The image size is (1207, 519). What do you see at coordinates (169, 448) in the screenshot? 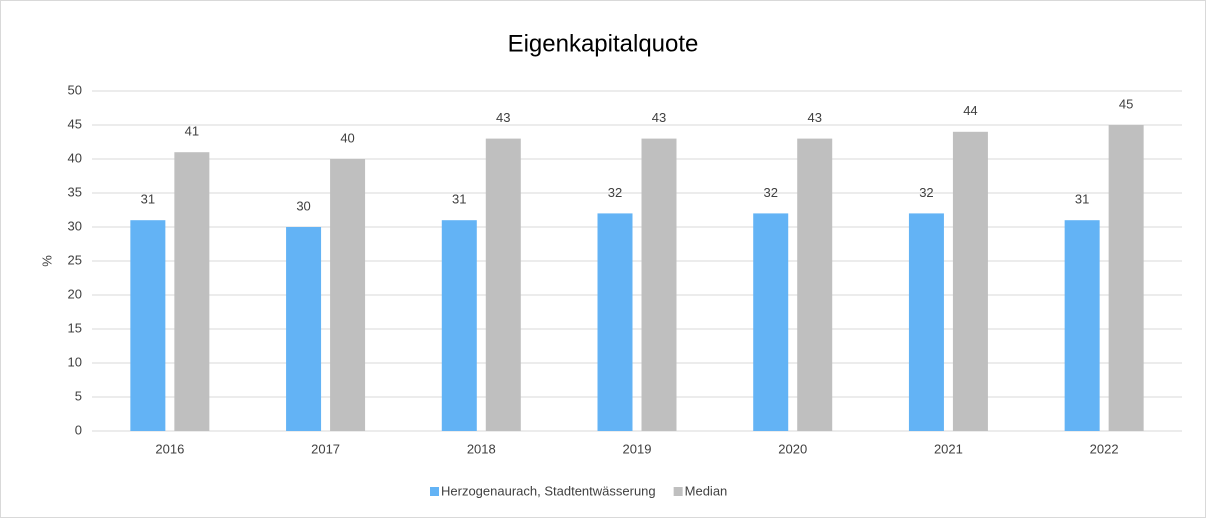
I see `x-tick-label: 2016` at bounding box center [169, 448].